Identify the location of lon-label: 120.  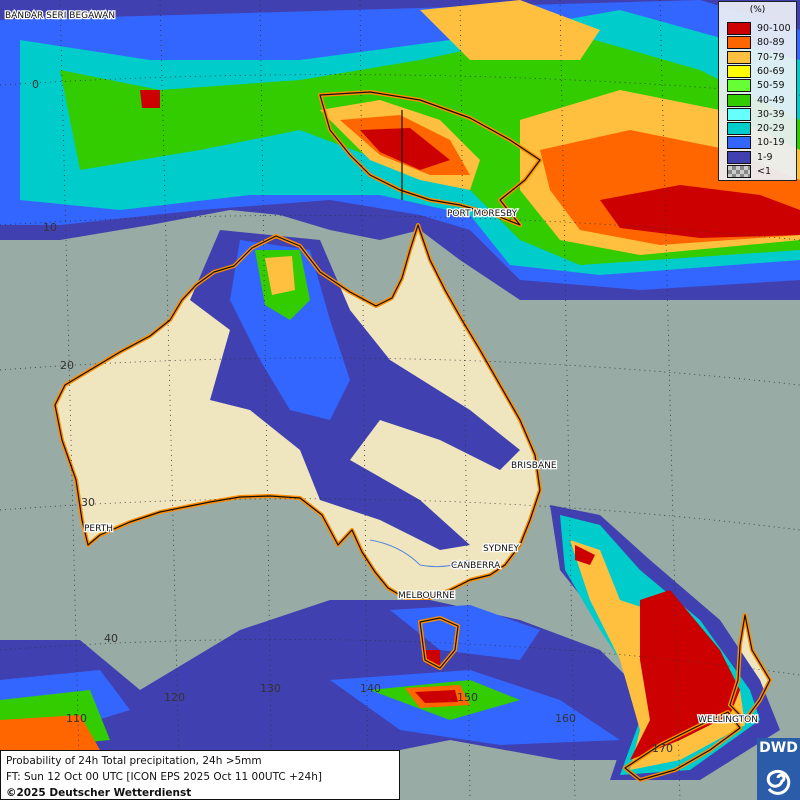
(174, 697).